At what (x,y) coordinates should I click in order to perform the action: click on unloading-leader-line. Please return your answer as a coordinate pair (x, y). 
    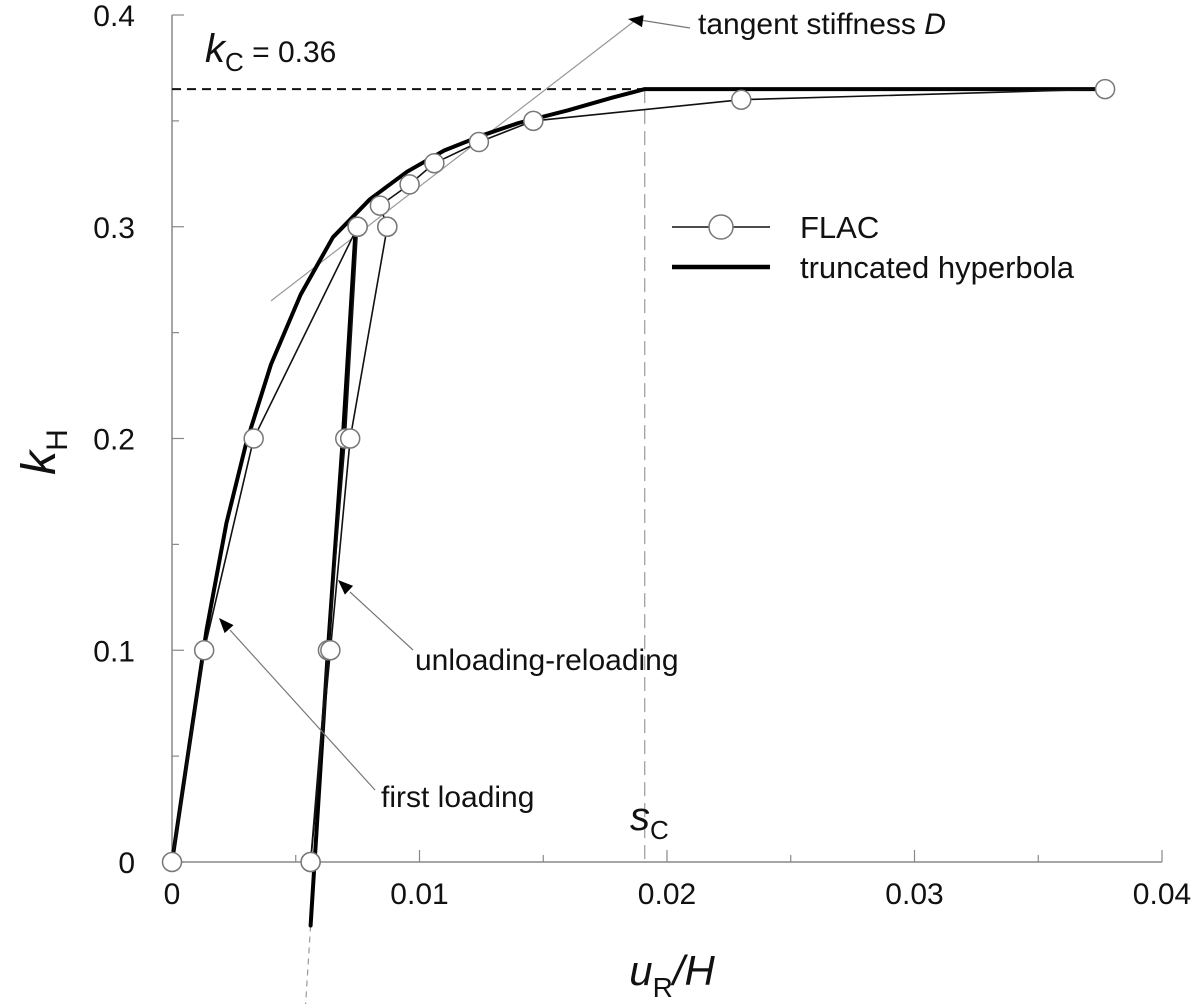
    Looking at the image, I should click on (381, 621).